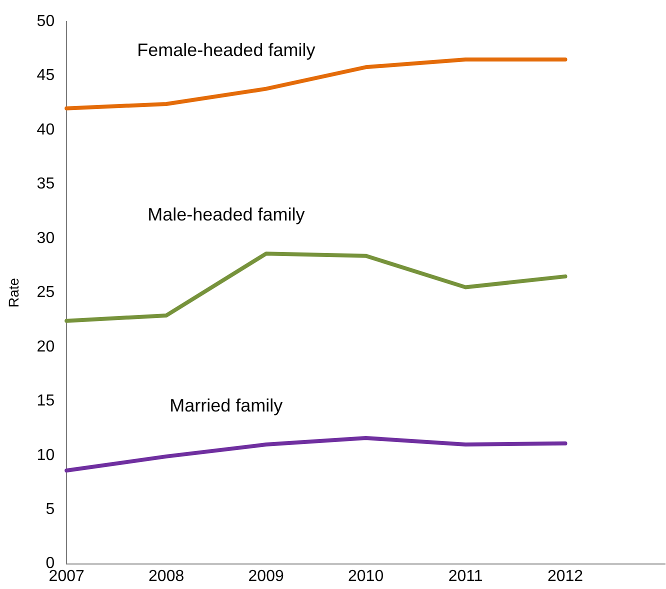  Describe the element at coordinates (13, 293) in the screenshot. I see `y-axis-title: Rate` at that location.